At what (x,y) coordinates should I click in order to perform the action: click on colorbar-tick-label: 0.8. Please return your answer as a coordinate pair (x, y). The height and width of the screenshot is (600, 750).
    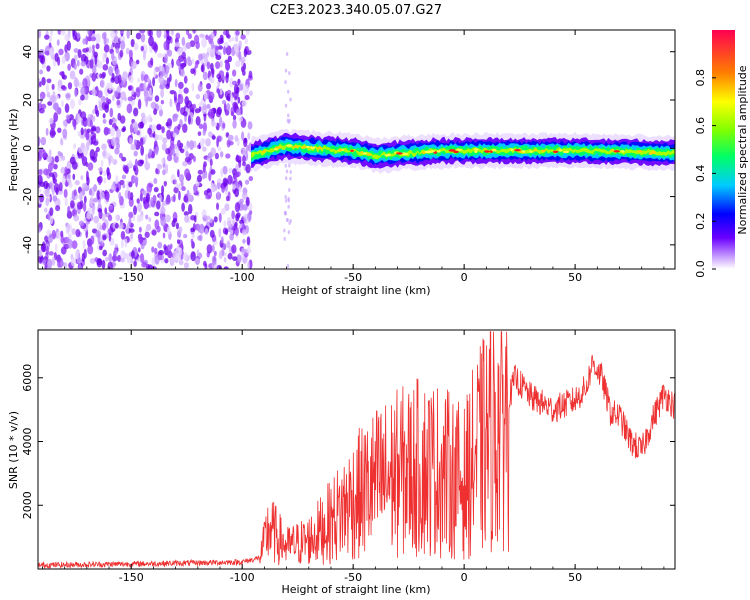
    Looking at the image, I should click on (700, 78).